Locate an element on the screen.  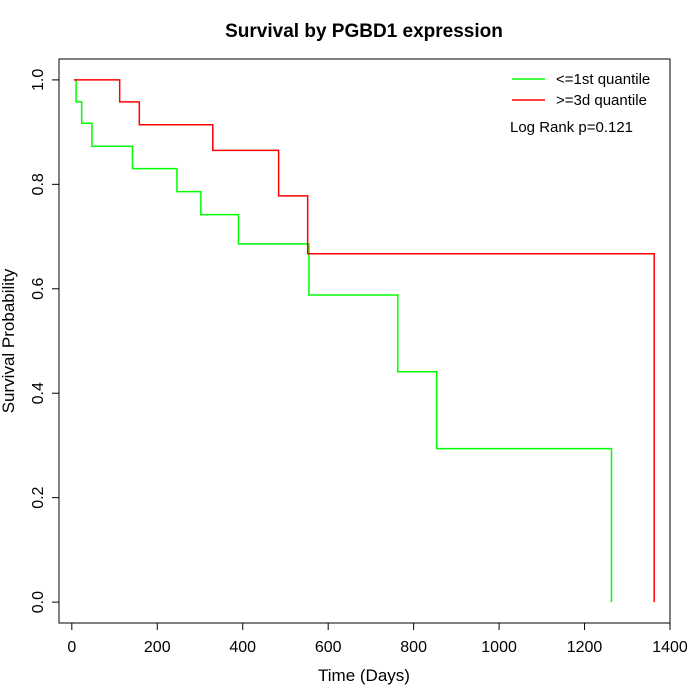
x-axis: 0 200 400 600 800 1000 1200 1400 is located at coordinates (377, 639).